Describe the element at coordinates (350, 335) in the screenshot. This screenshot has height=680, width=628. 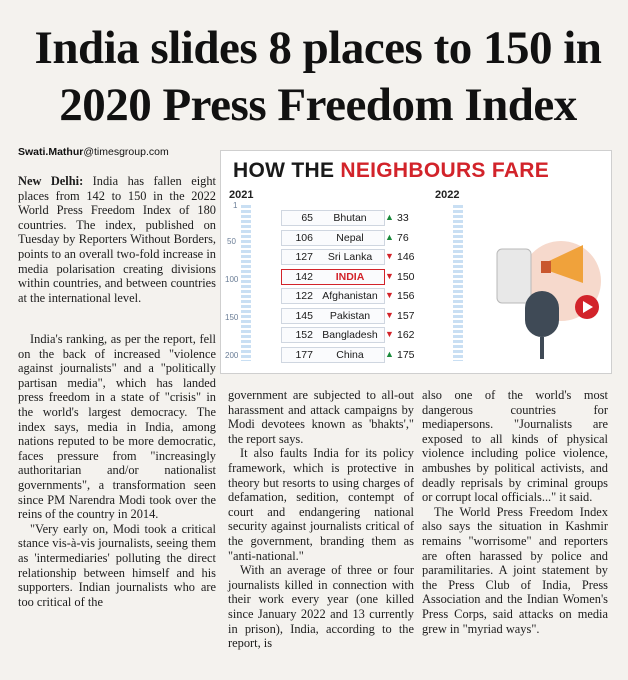
I see `country-name: Bangladesh` at that location.